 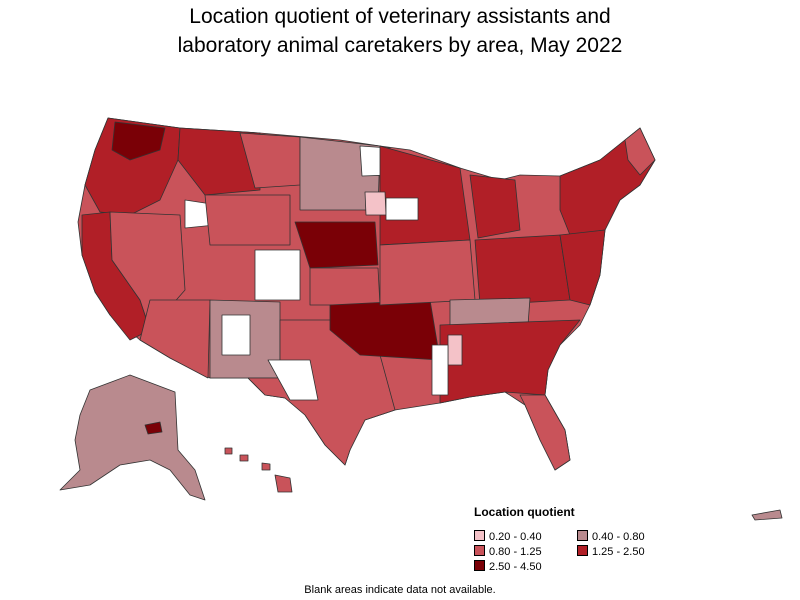 What do you see at coordinates (283, 483) in the screenshot?
I see `region-hawaii-big-island` at bounding box center [283, 483].